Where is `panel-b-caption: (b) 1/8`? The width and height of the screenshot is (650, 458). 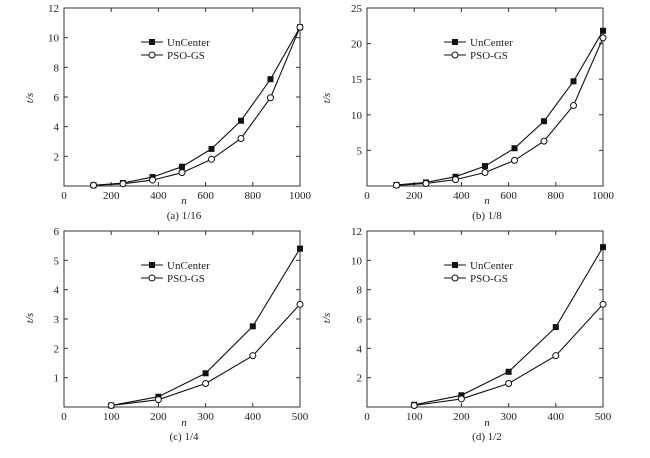
panel-b-caption: (b) 1/8 is located at coordinates (487, 216).